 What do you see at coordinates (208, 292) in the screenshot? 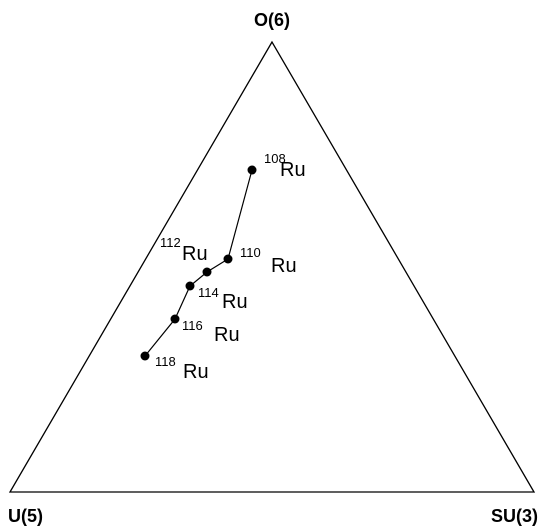
I see `mass-label: 114` at bounding box center [208, 292].